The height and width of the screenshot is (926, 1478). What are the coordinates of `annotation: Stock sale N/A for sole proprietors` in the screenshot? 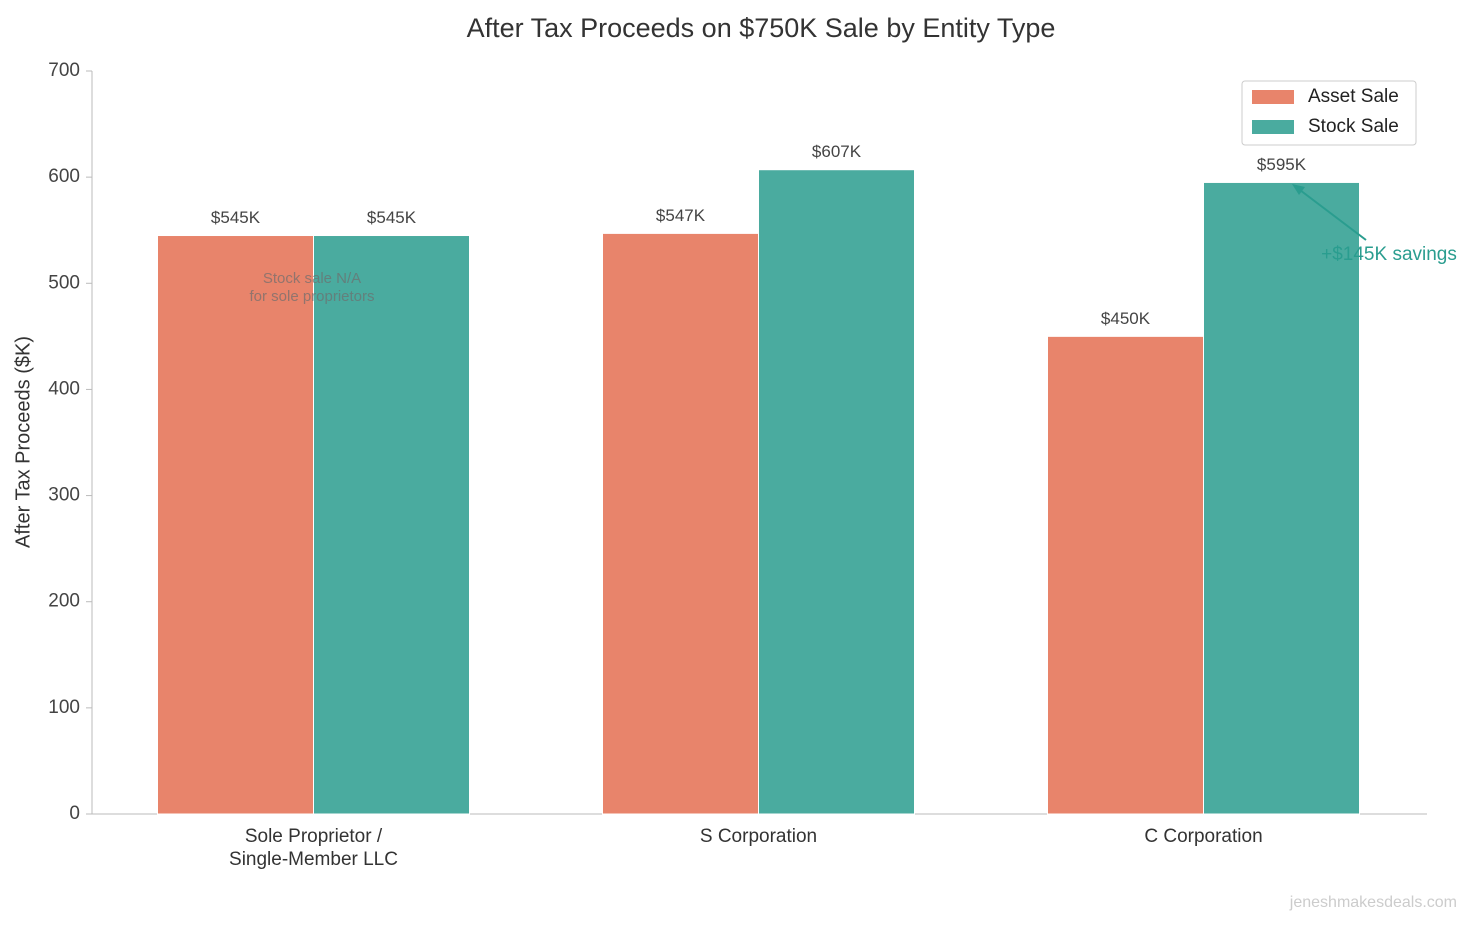 It's located at (312, 287).